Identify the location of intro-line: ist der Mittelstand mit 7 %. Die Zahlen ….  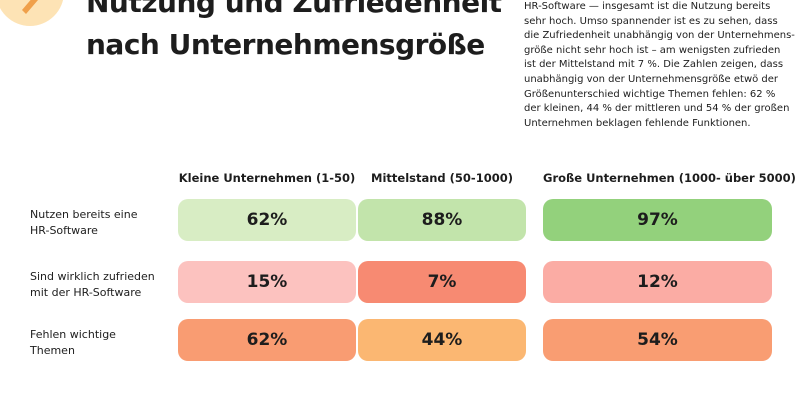
(654, 65).